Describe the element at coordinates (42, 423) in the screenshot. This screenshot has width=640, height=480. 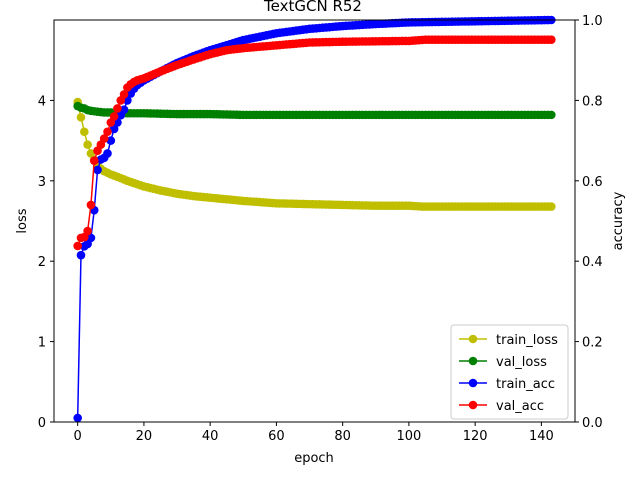
I see `y-left-tick-label: 0` at that location.